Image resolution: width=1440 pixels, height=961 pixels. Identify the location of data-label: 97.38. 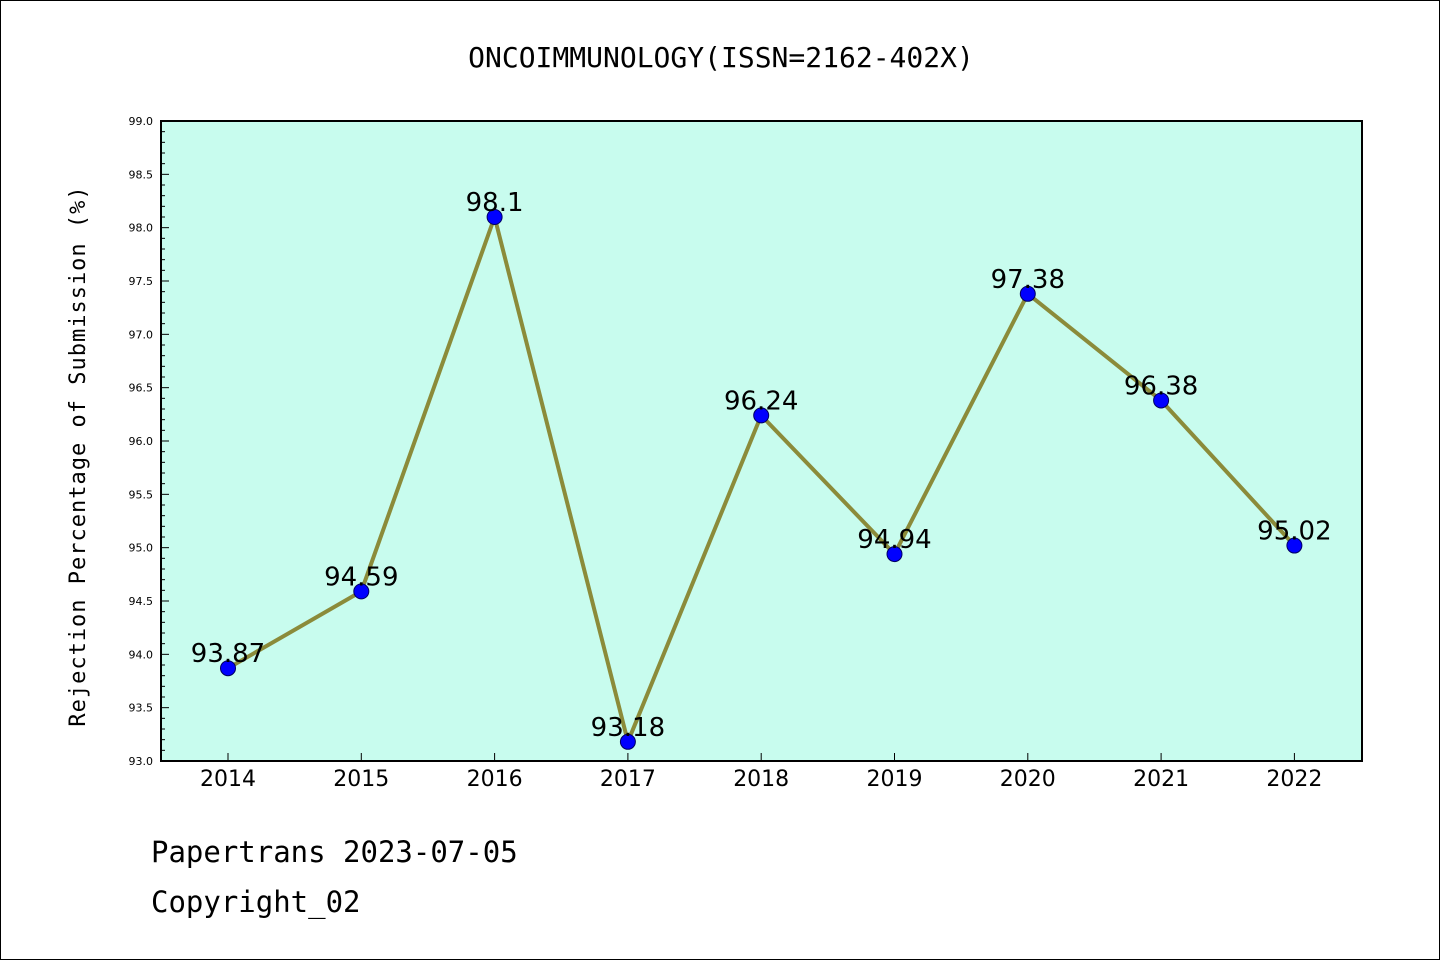
(1028, 280).